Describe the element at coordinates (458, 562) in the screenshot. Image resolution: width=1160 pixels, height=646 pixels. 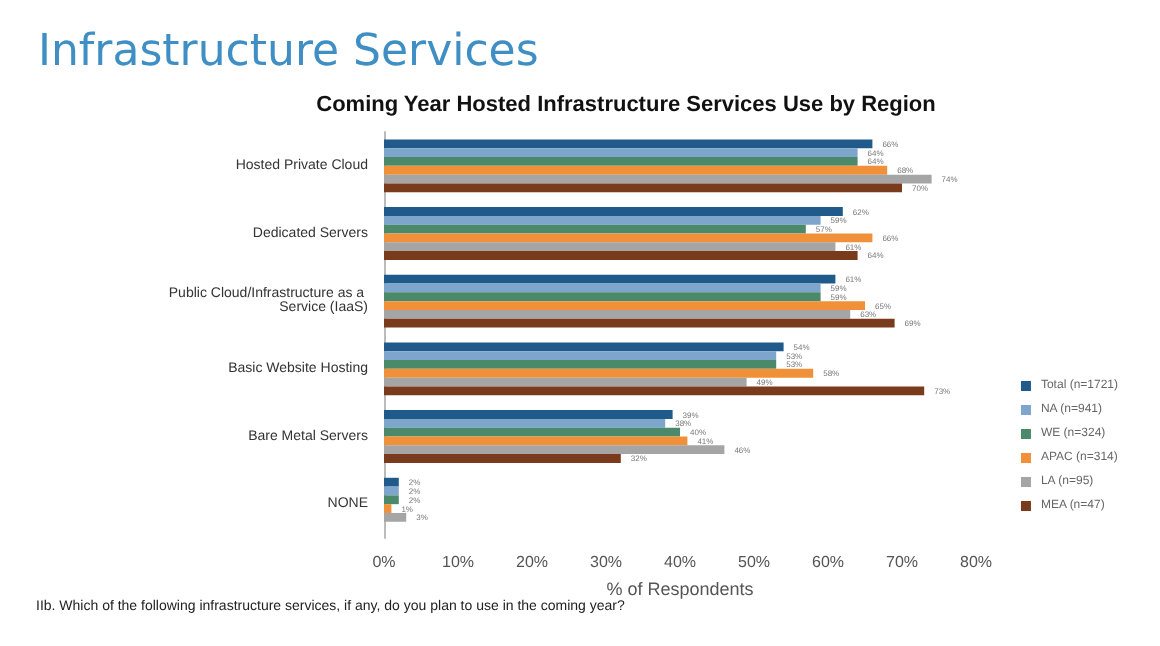
I see `x-tick-label: 10%` at that location.